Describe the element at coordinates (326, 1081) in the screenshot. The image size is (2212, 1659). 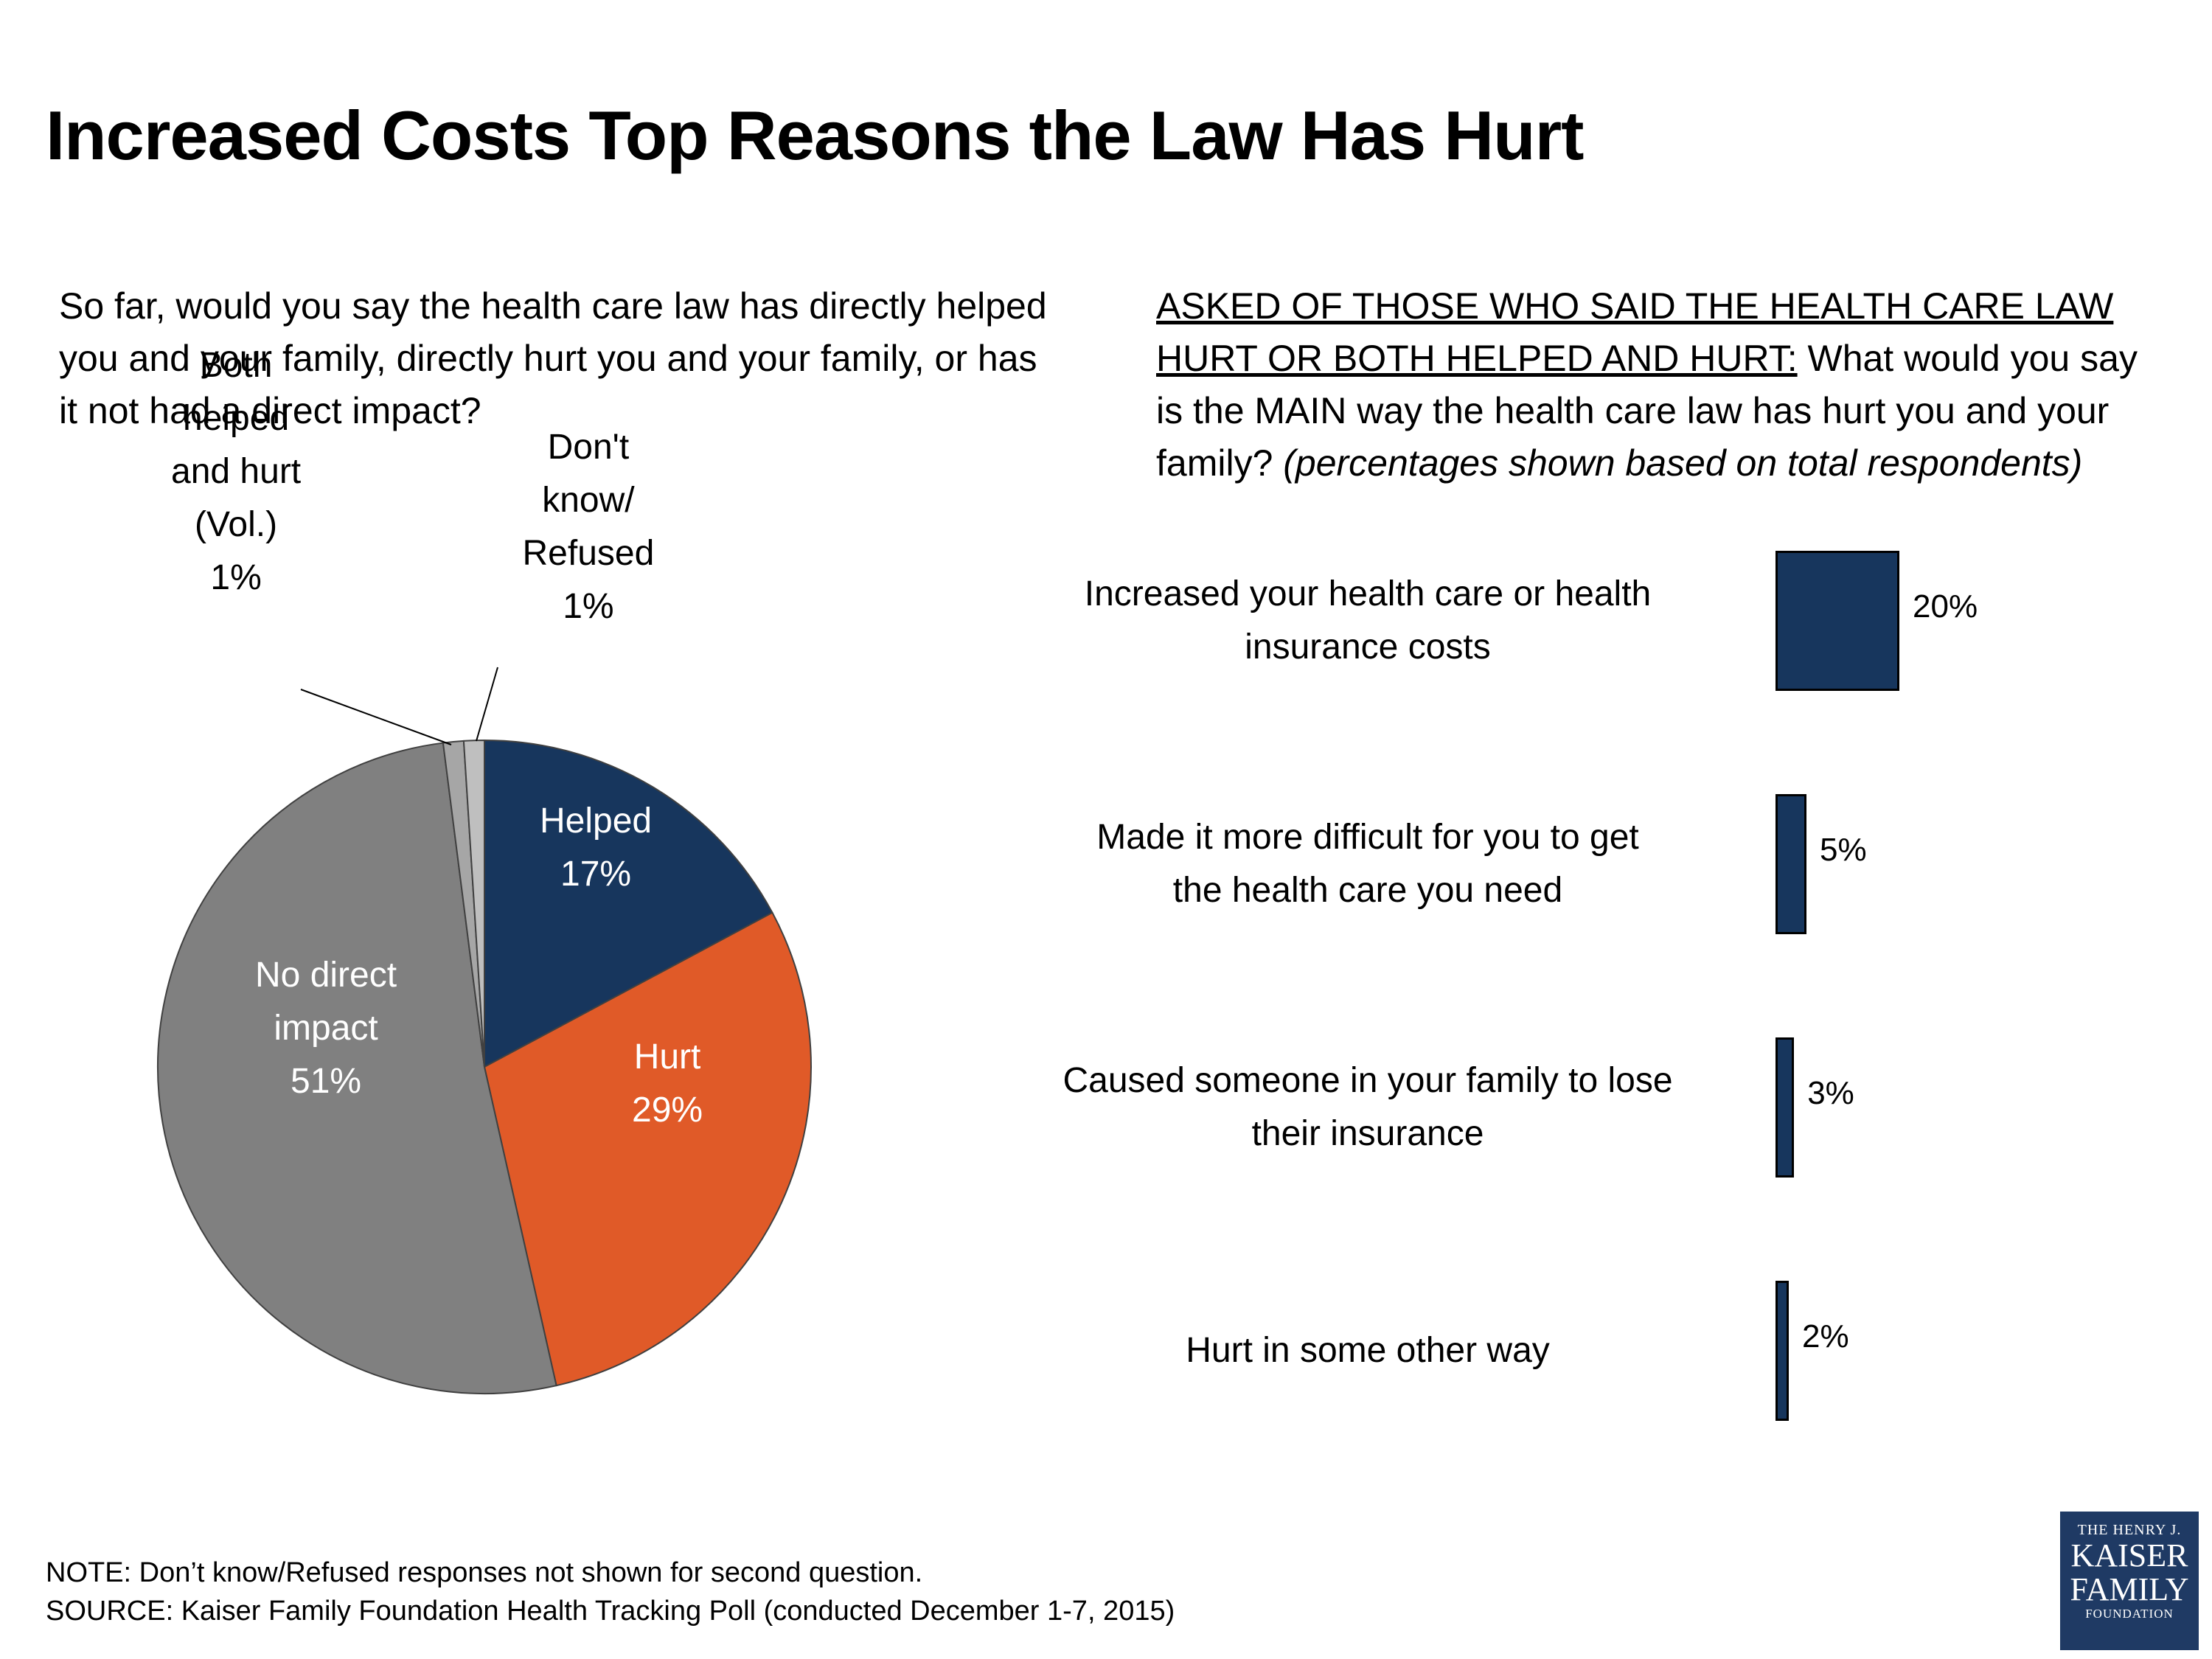
I see `pie-slice-label-line: 51%` at that location.